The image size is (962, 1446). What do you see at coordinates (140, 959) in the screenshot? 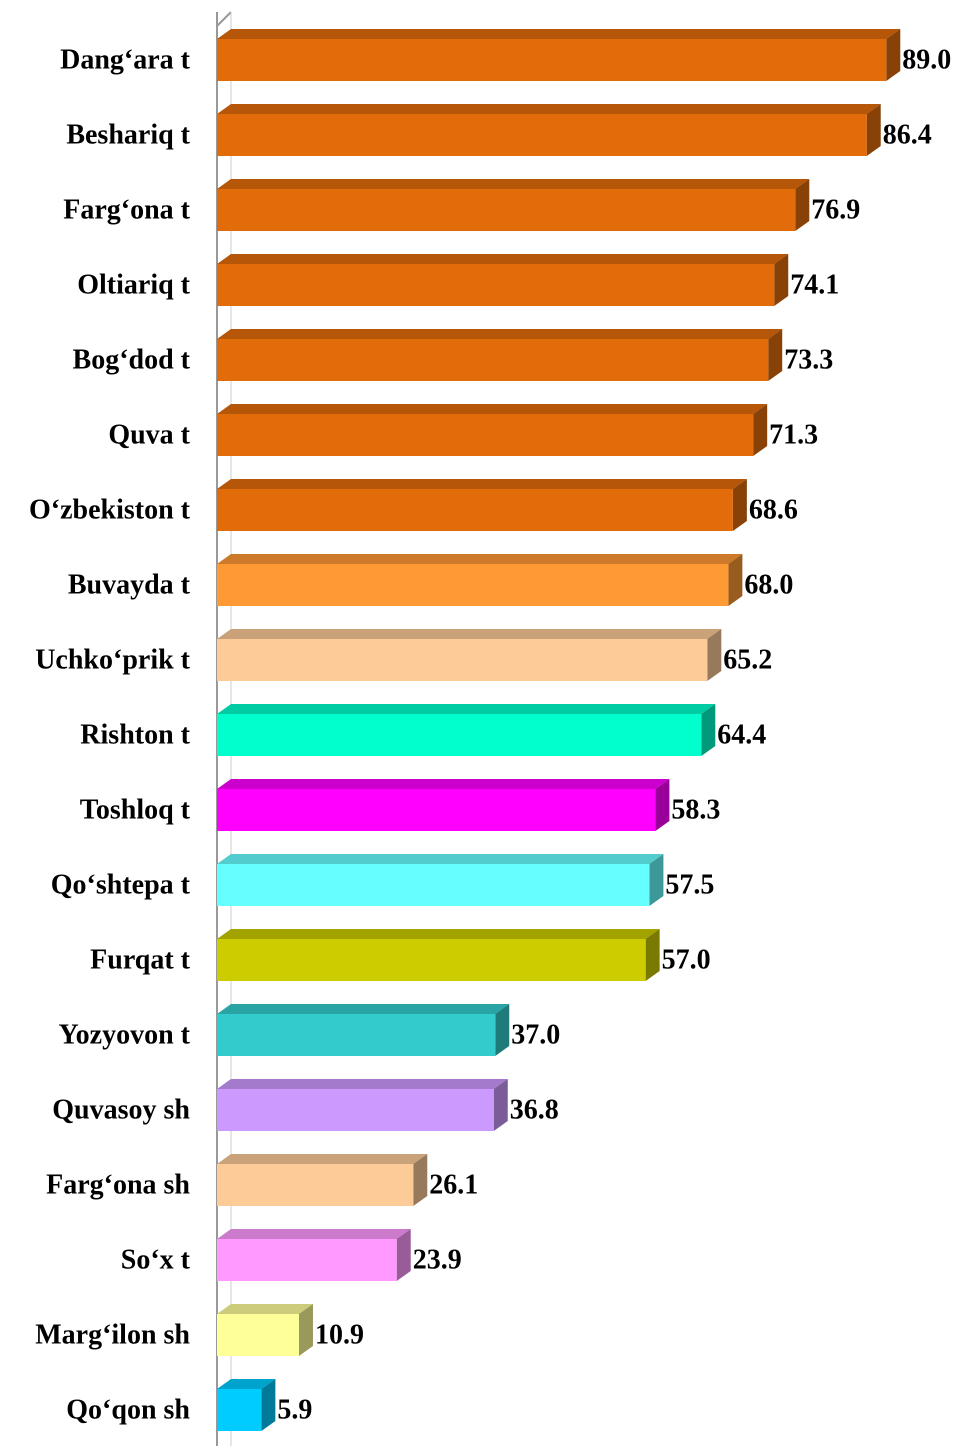
I see `category-label: Furqat t` at bounding box center [140, 959].